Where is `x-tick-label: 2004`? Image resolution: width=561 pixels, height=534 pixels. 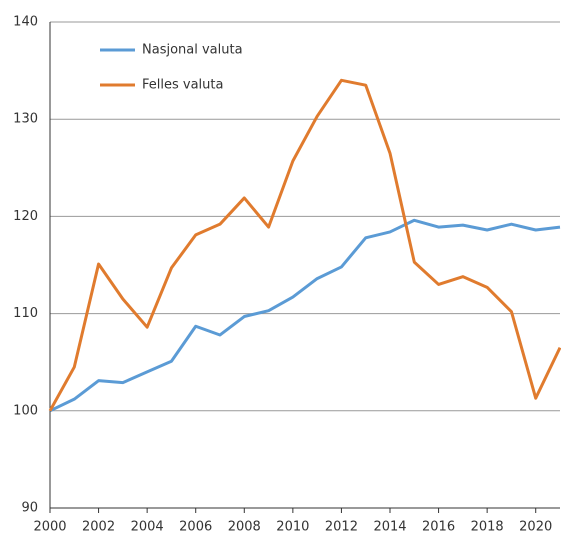 x-tick-label: 2004 is located at coordinates (147, 527).